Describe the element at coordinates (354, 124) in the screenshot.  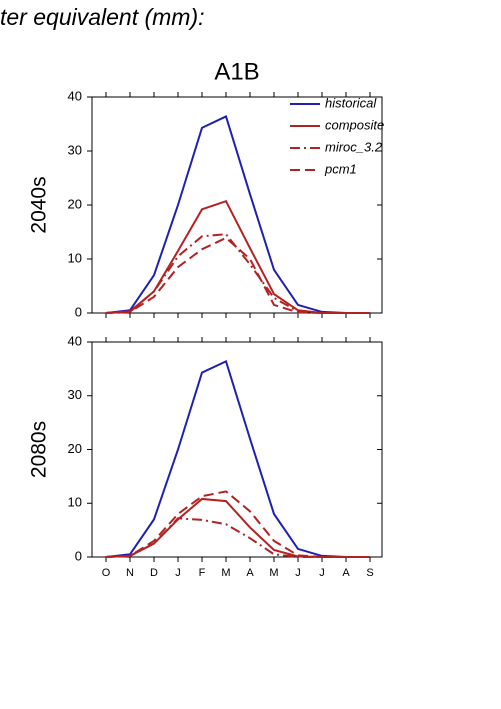
I see `legend-label: composite` at that location.